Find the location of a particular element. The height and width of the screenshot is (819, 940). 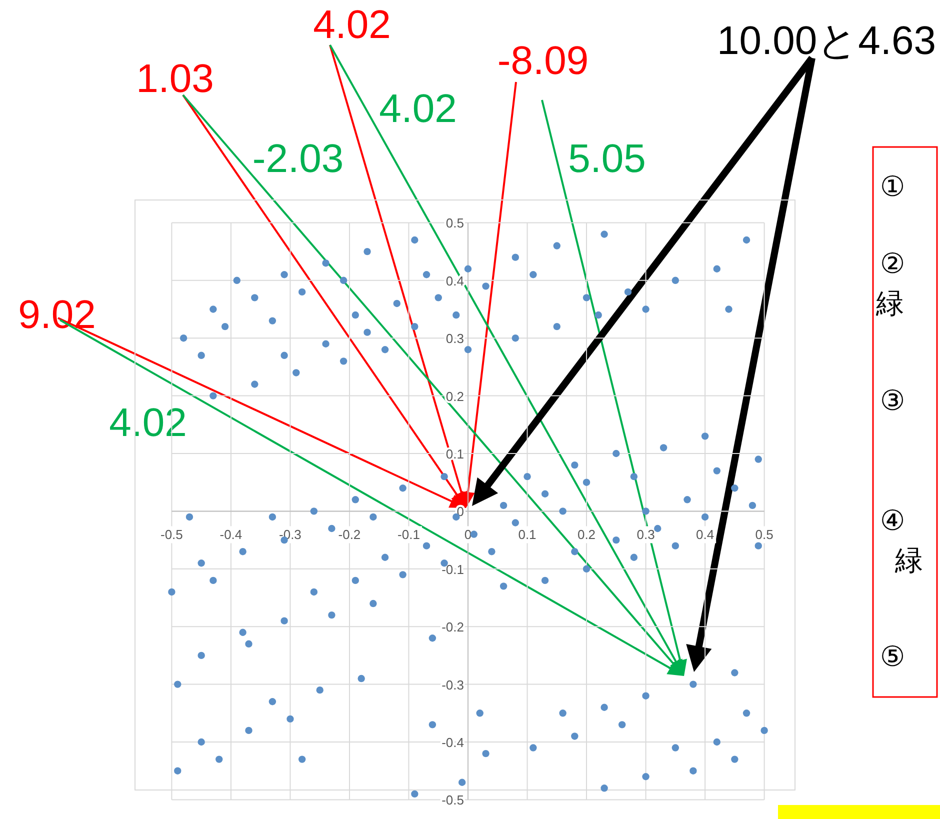

y-tick-label: -0.3 is located at coordinates (453, 684).